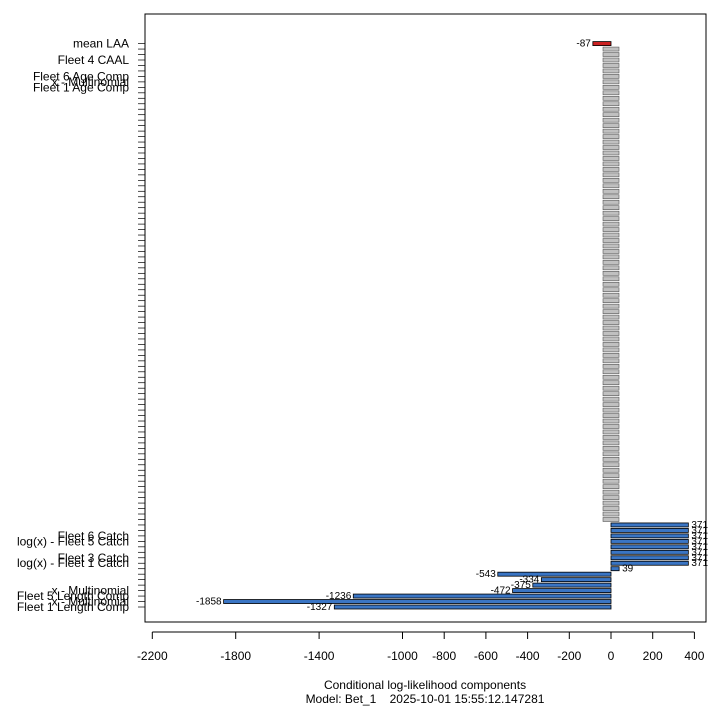 The width and height of the screenshot is (720, 720). Describe the element at coordinates (73, 596) in the screenshot. I see `y-tick-label: Fleet 5 Length Comp` at that location.